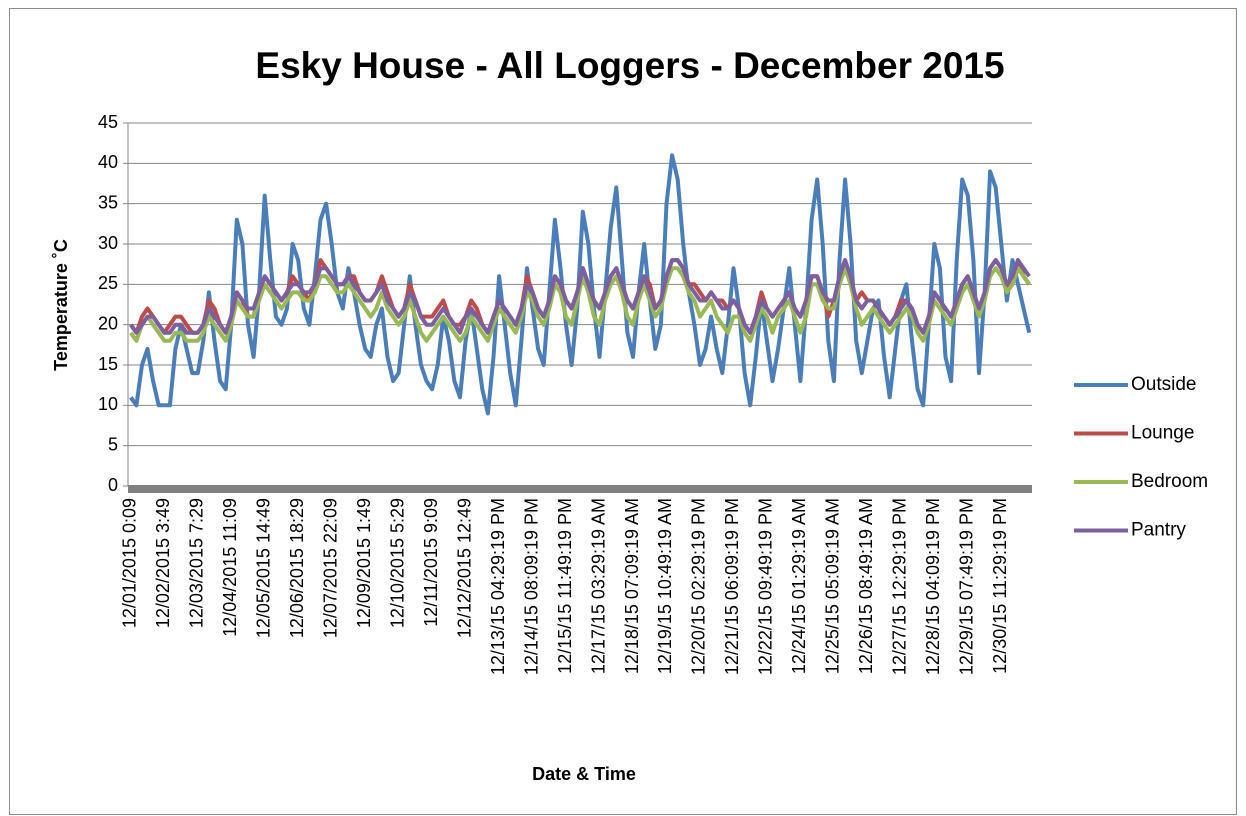 This screenshot has width=1246, height=816. I want to click on x-tick-label: 12/07/2015 22:09, so click(330, 568).